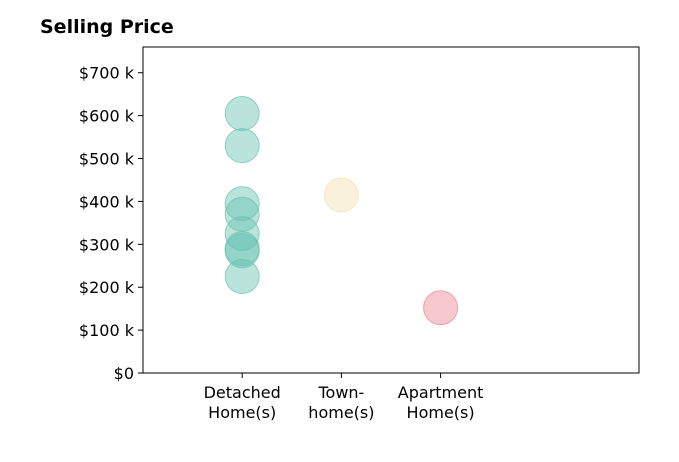 The height and width of the screenshot is (462, 679). I want to click on y-tick-label: $400 k, so click(107, 201).